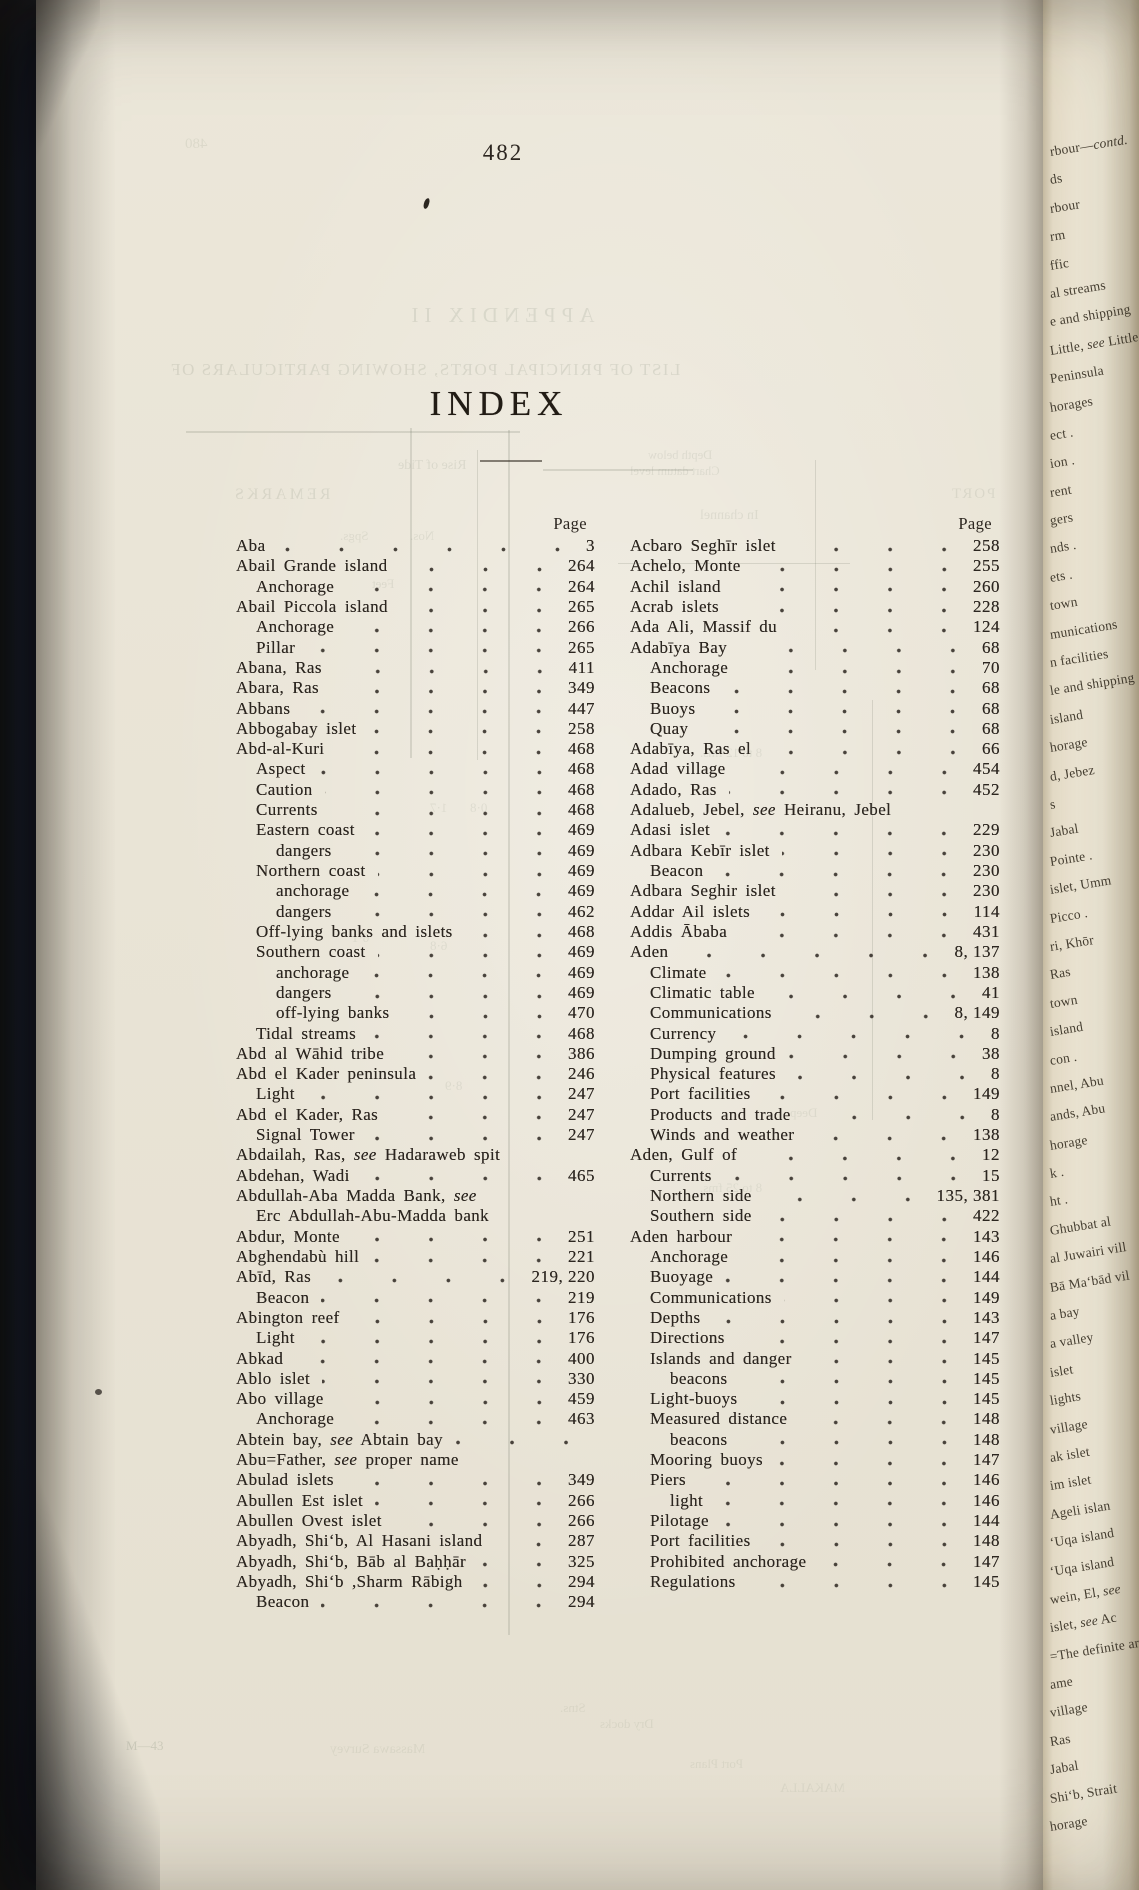 The width and height of the screenshot is (1139, 1890). What do you see at coordinates (649, 952) in the screenshot?
I see `index-entry-text: Aden` at bounding box center [649, 952].